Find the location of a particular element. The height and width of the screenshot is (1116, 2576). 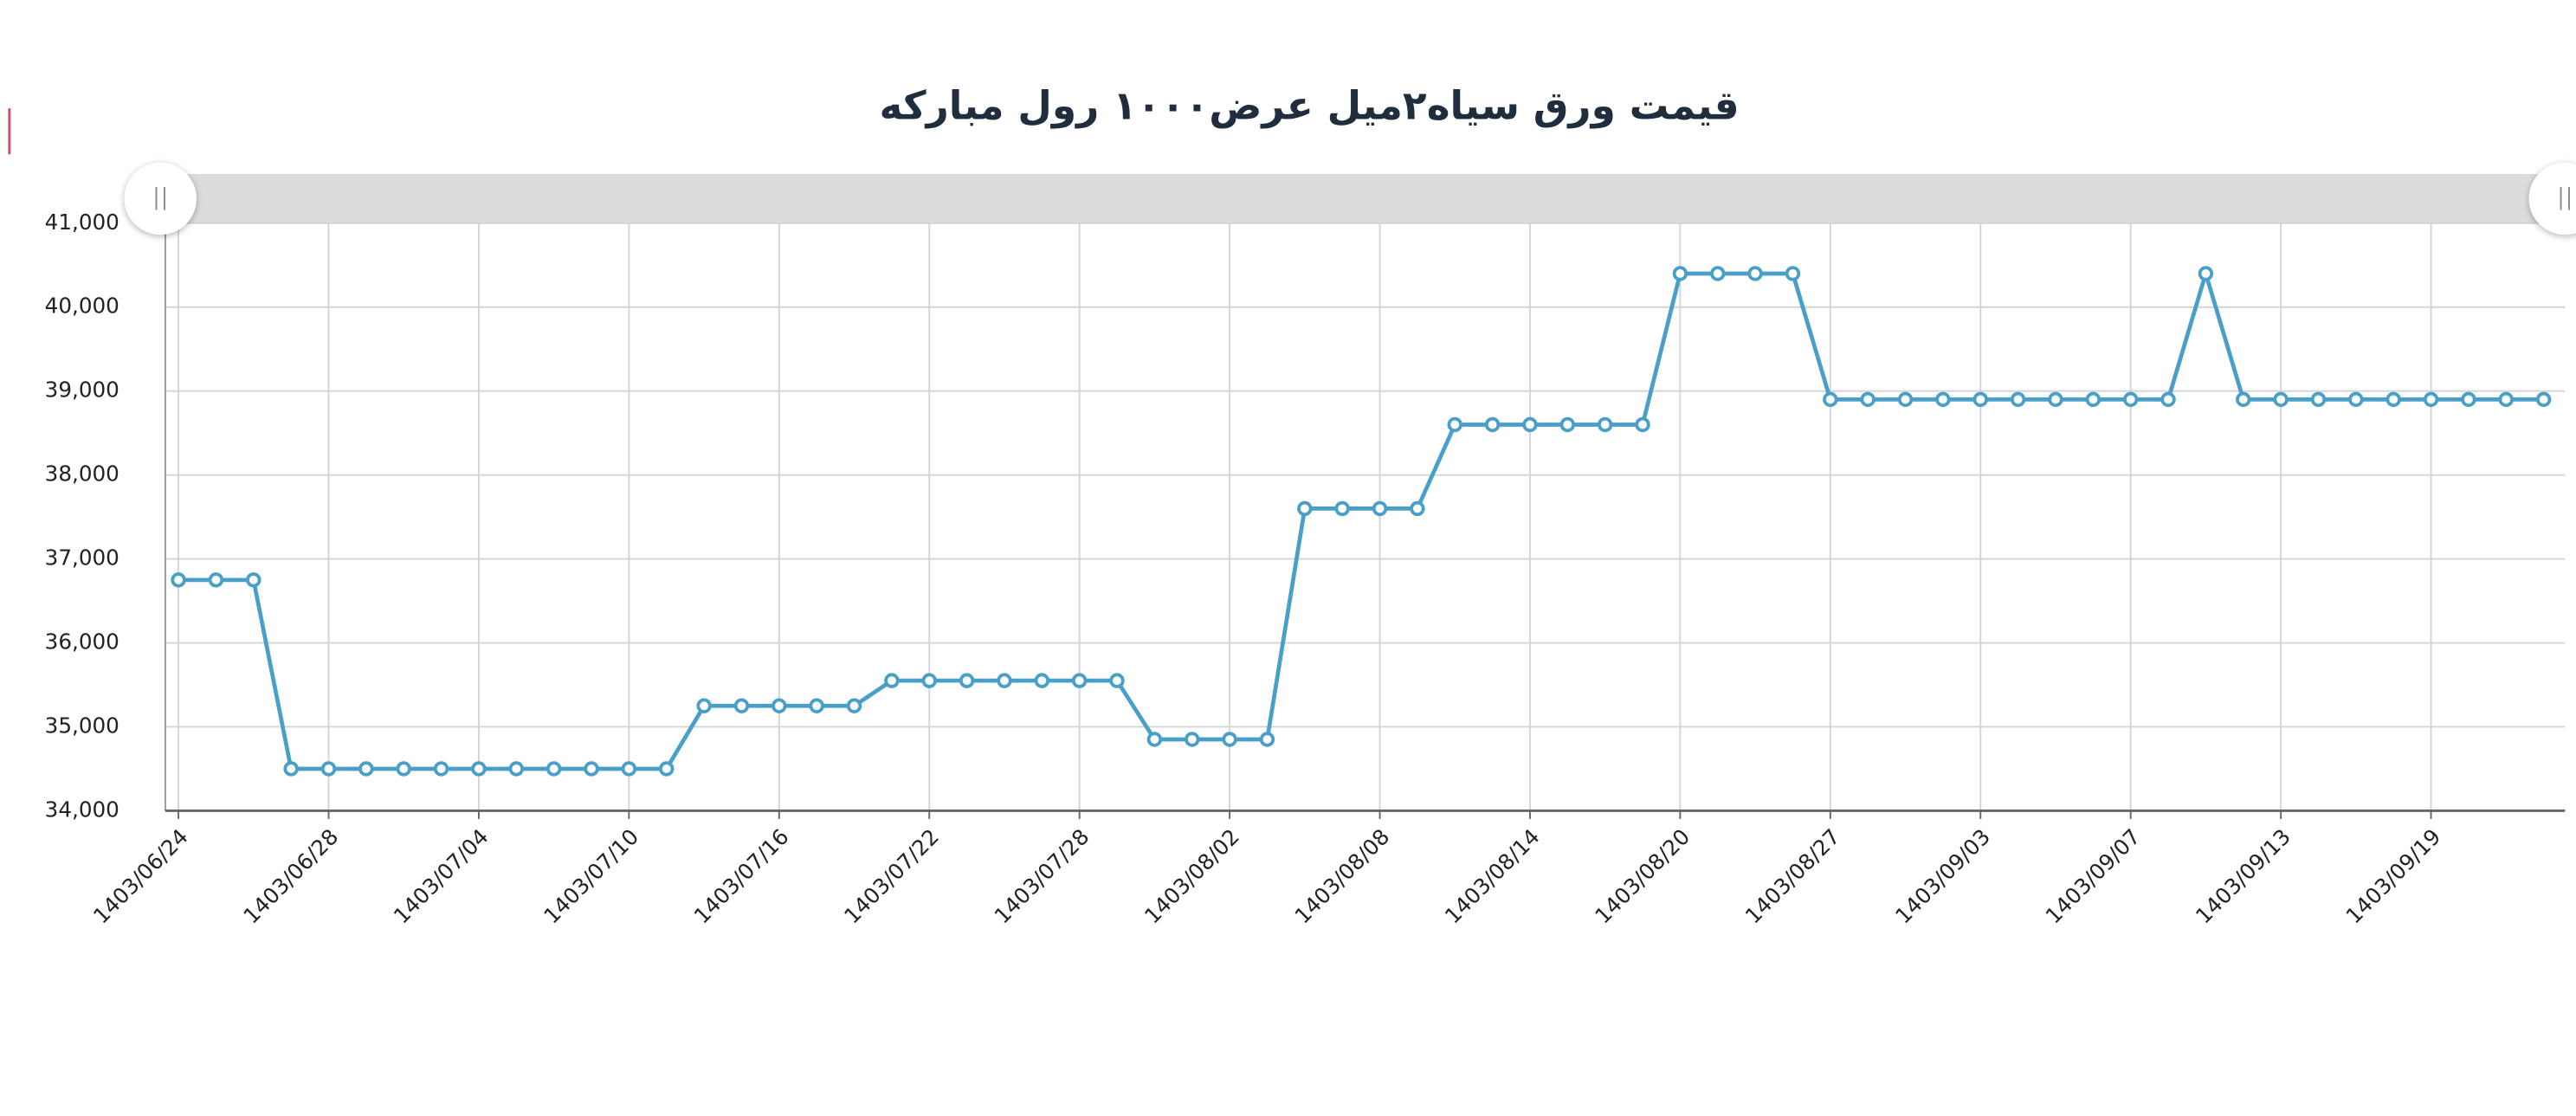

x-tick-label: 1403/08/14 is located at coordinates (1492, 876).